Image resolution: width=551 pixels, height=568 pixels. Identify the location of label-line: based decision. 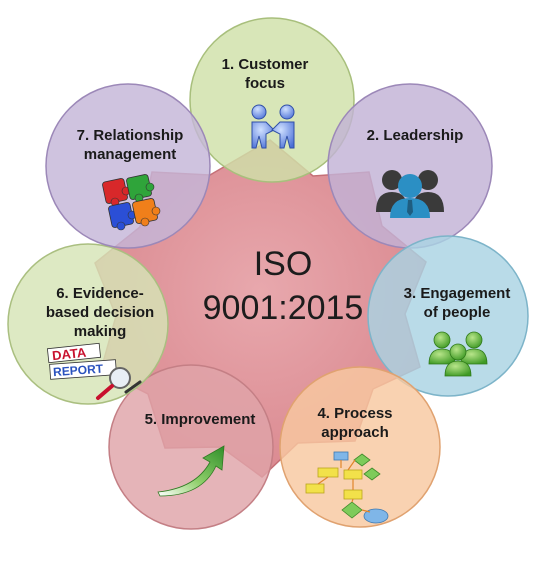
(100, 312).